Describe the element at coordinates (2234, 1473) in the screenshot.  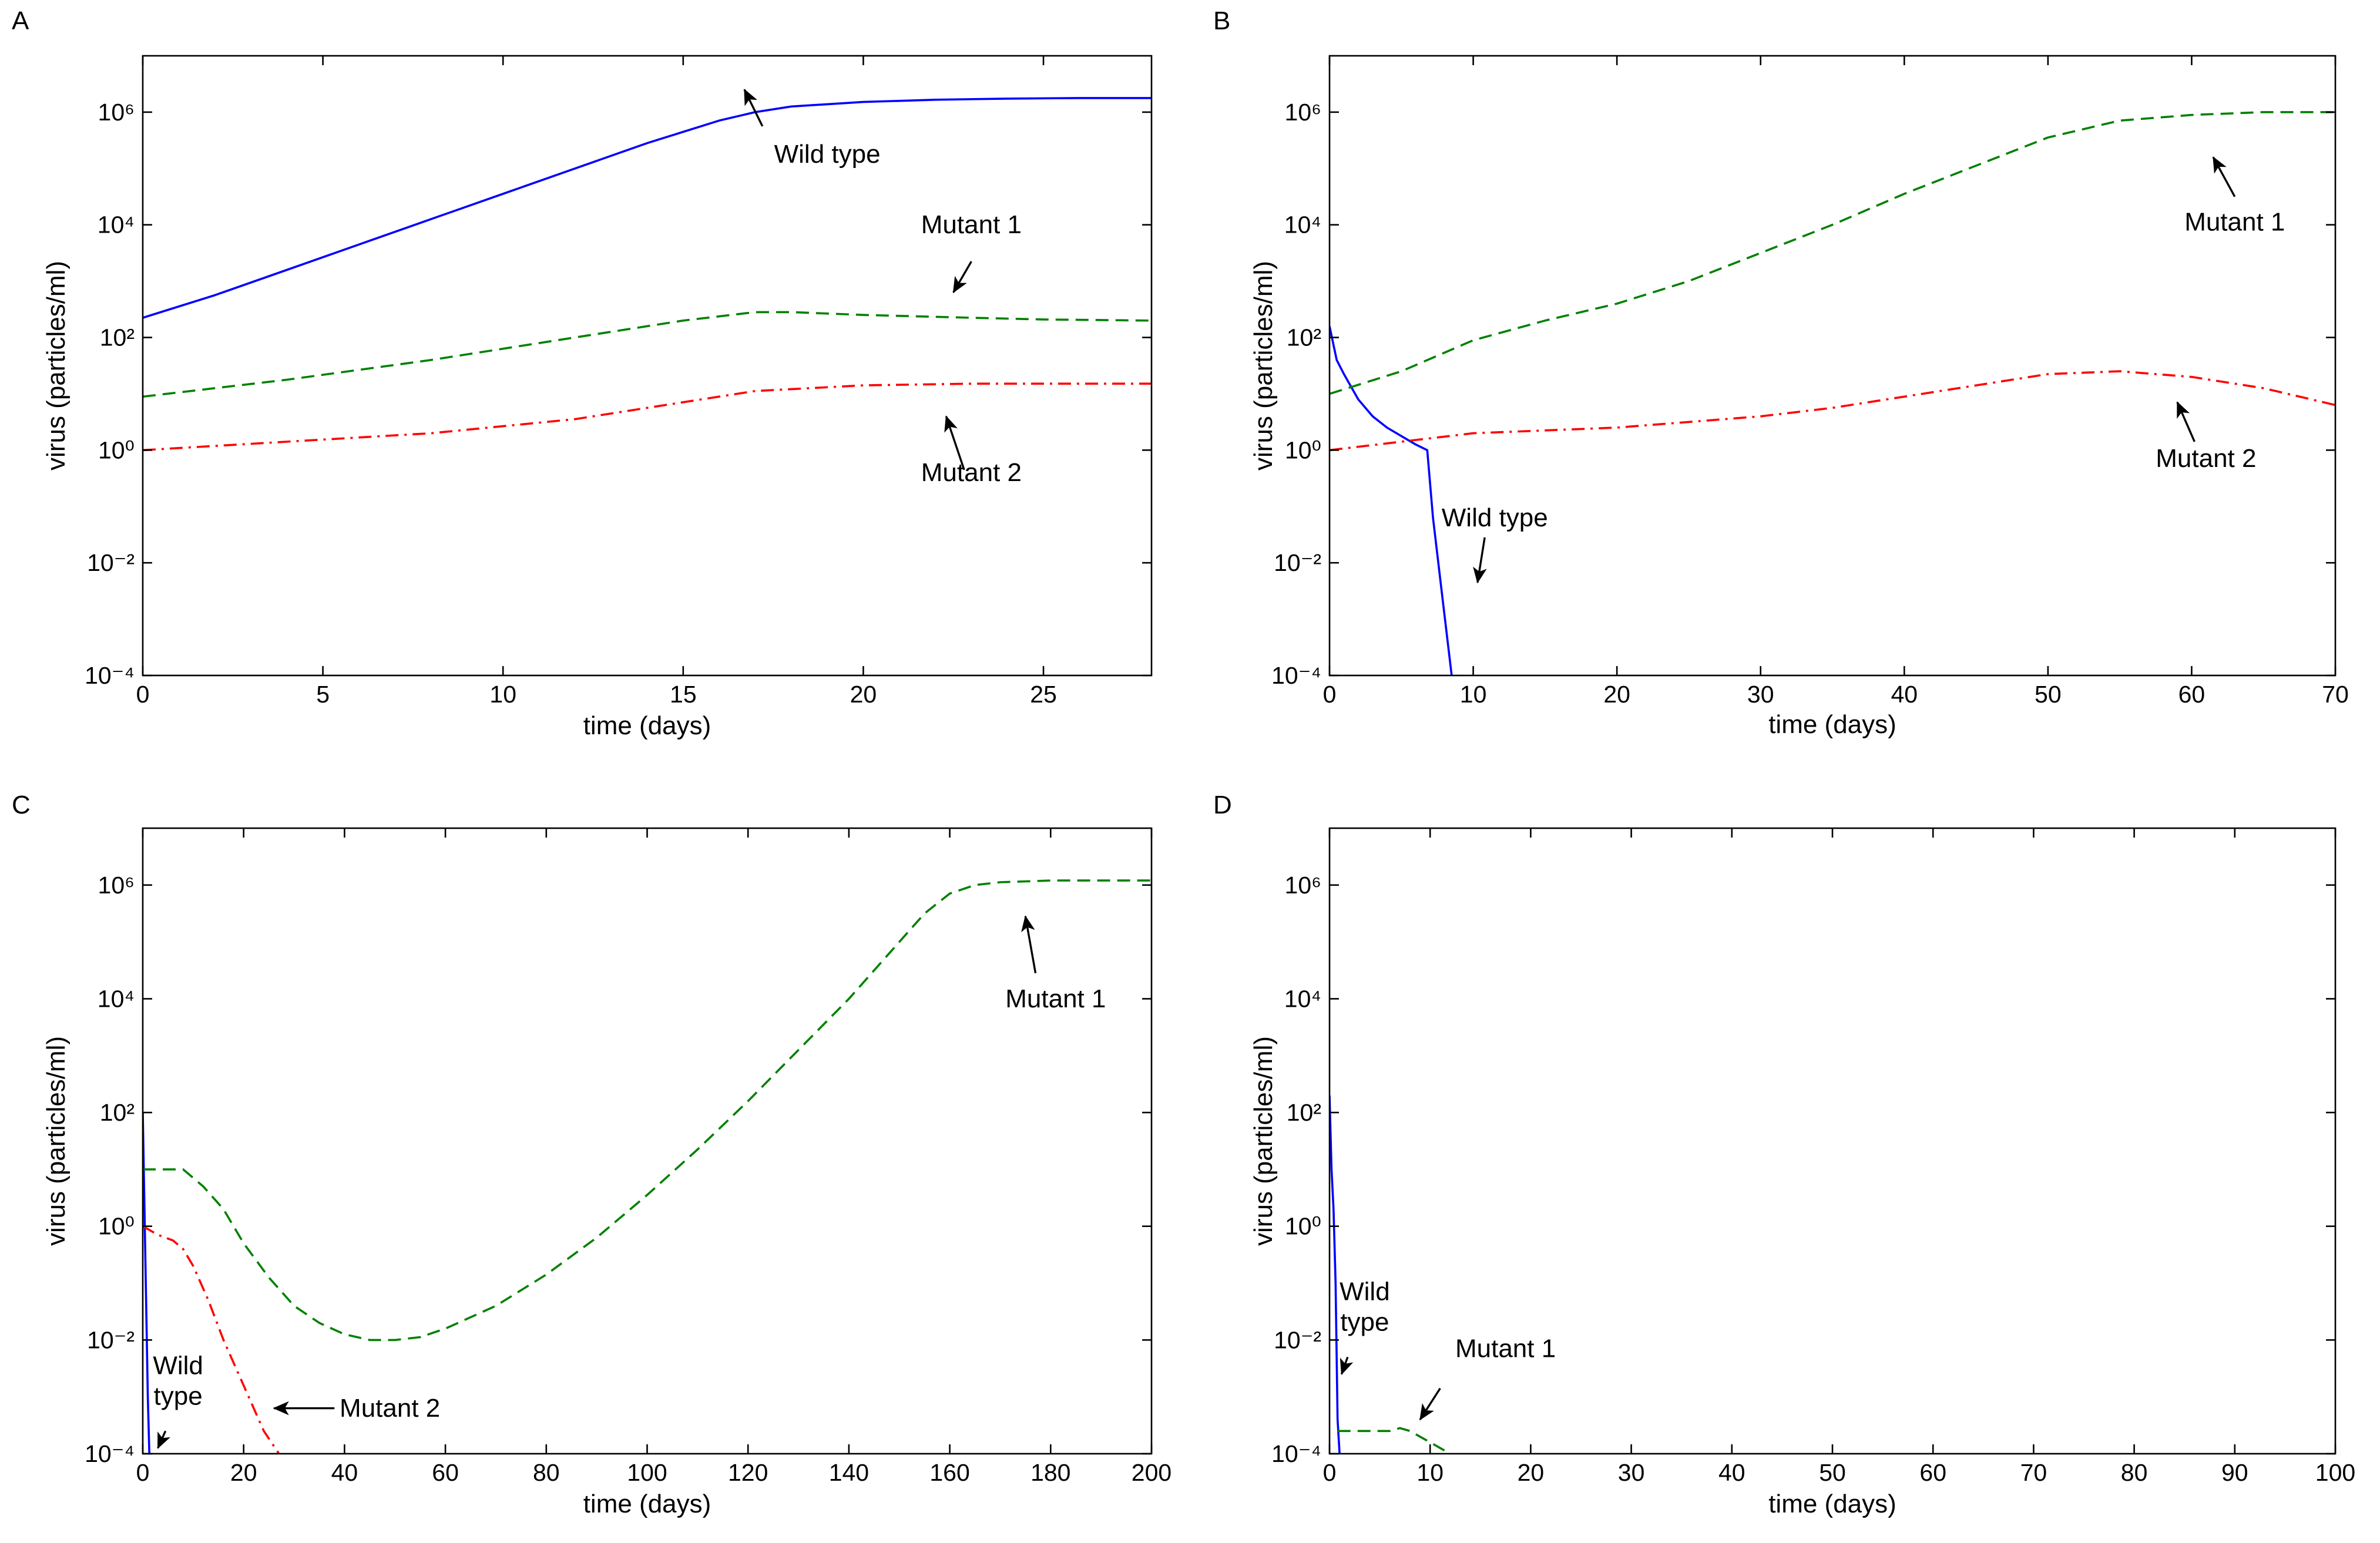
I see `x-tick-label: 90` at that location.